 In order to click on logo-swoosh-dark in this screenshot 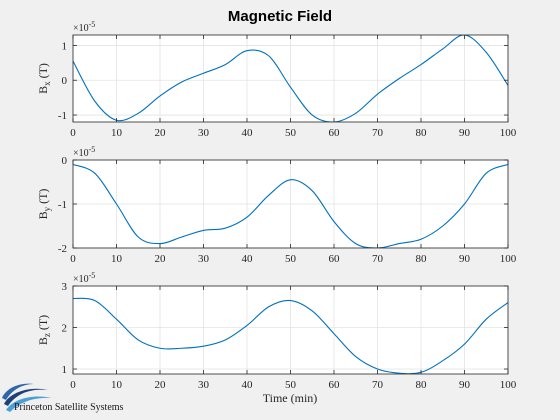, I will do `click(26, 397)`.